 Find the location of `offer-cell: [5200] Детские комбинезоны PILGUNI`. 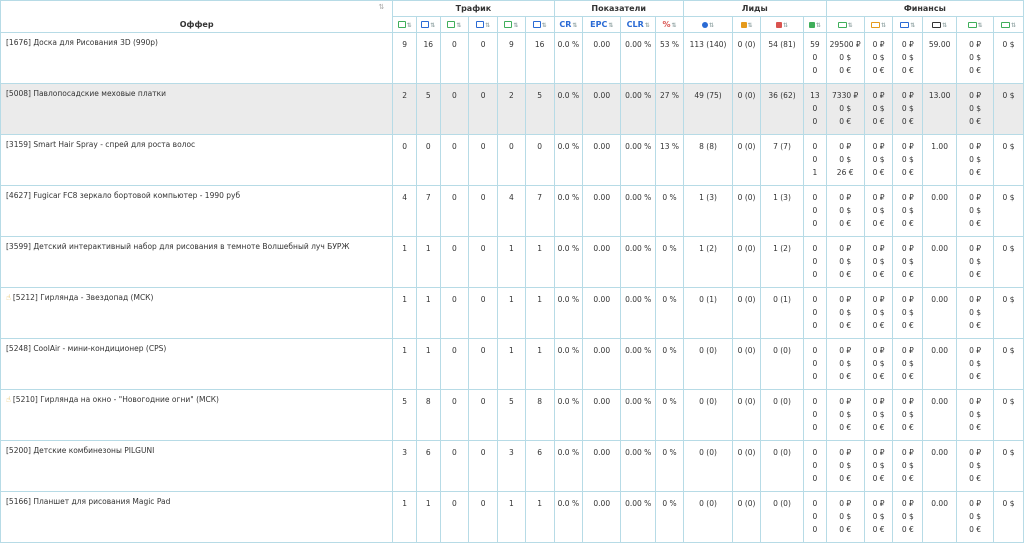

offer-cell: [5200] Детские комбинезоны PILGUNI is located at coordinates (197, 466).